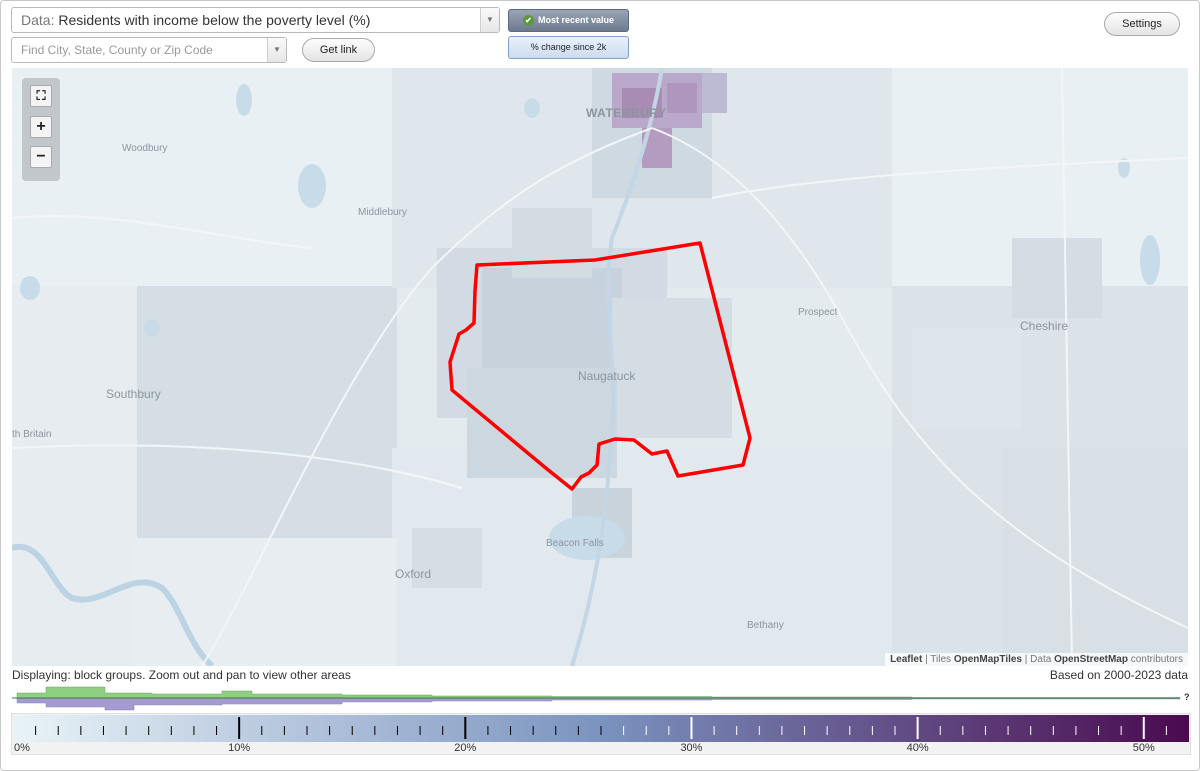  Describe the element at coordinates (906, 659) in the screenshot. I see `leaflet-link: Leaflet` at that location.